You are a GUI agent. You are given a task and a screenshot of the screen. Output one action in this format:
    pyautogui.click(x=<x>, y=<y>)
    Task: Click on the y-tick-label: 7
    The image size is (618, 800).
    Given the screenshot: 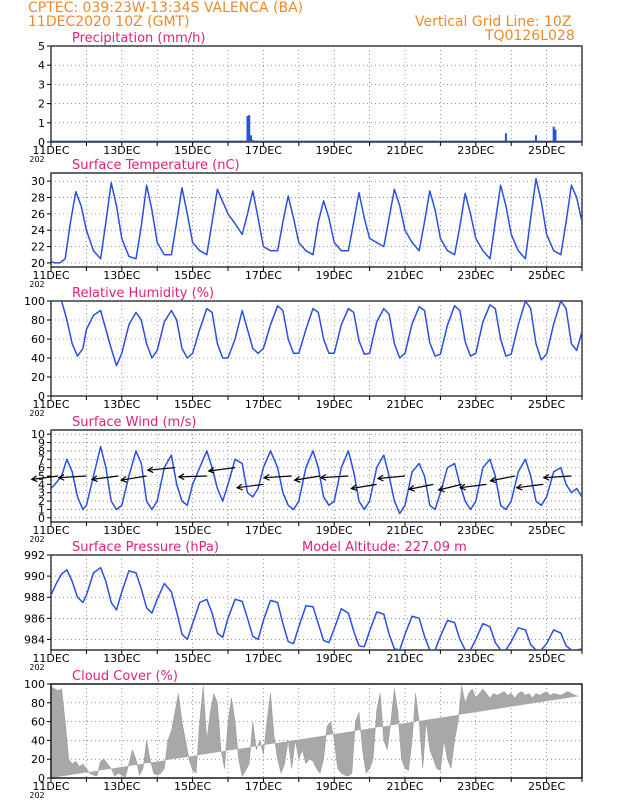 What is the action you would take?
    pyautogui.click(x=41, y=459)
    